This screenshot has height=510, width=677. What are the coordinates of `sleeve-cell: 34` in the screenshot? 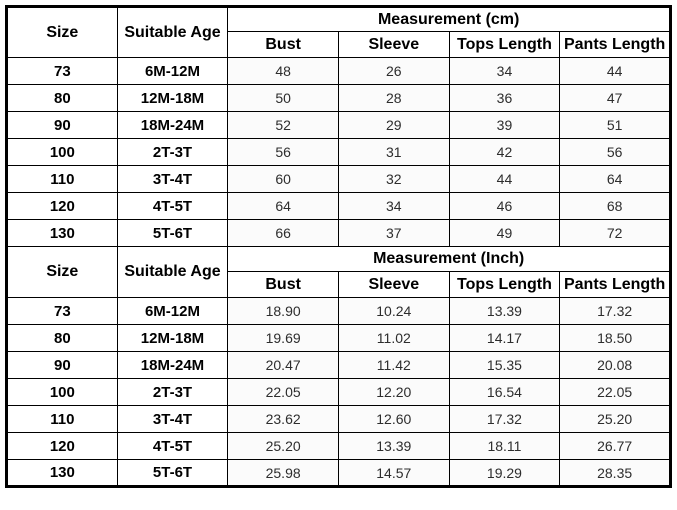 It's located at (393, 206).